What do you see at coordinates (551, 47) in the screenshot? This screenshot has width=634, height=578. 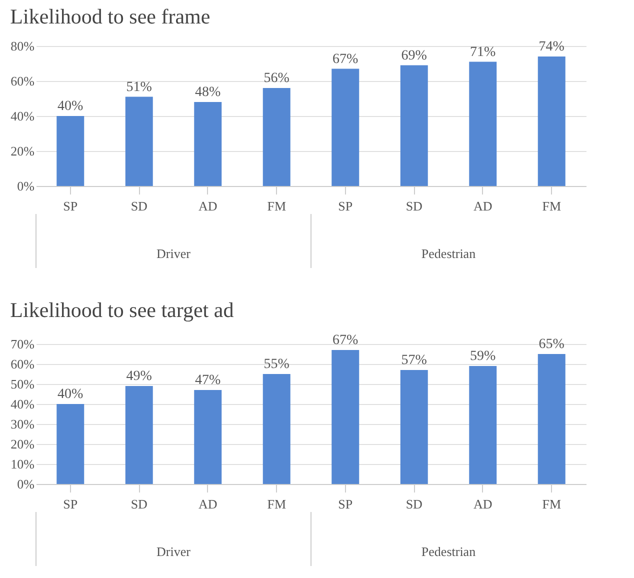 I see `data-label: 74%` at bounding box center [551, 47].